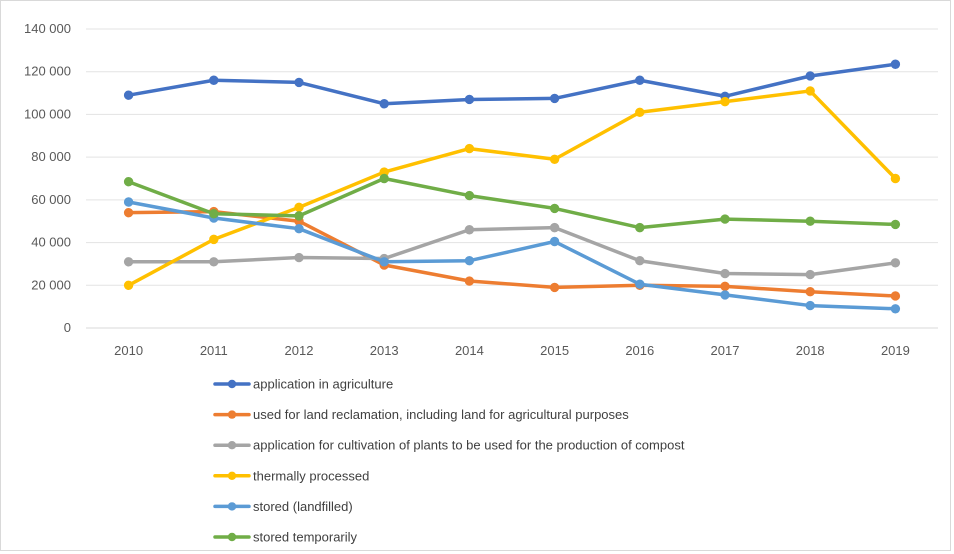  I want to click on y-tick-label: 120 000, so click(47, 71).